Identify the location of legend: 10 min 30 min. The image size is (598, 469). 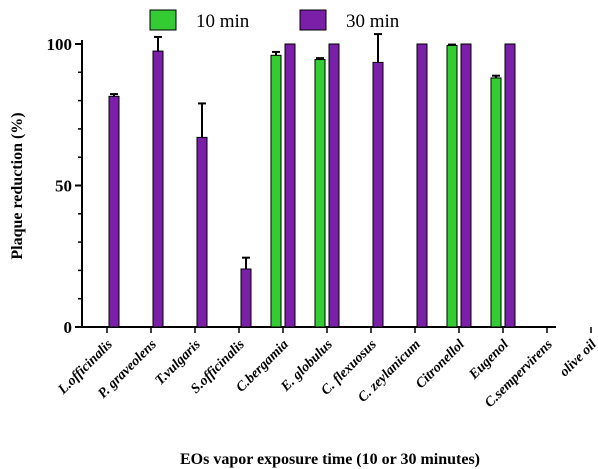
(274, 20).